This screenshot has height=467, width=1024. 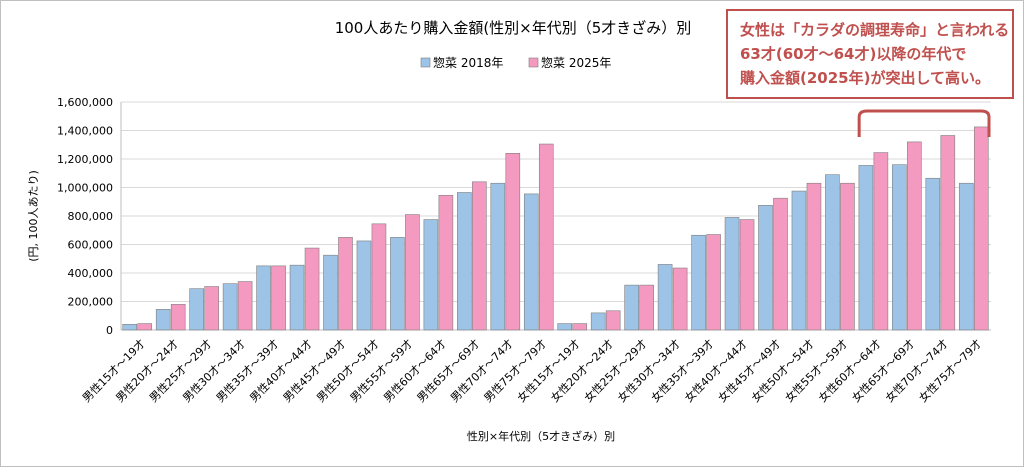 I want to click on y-tick-label: 1,200,000, so click(x=85, y=159).